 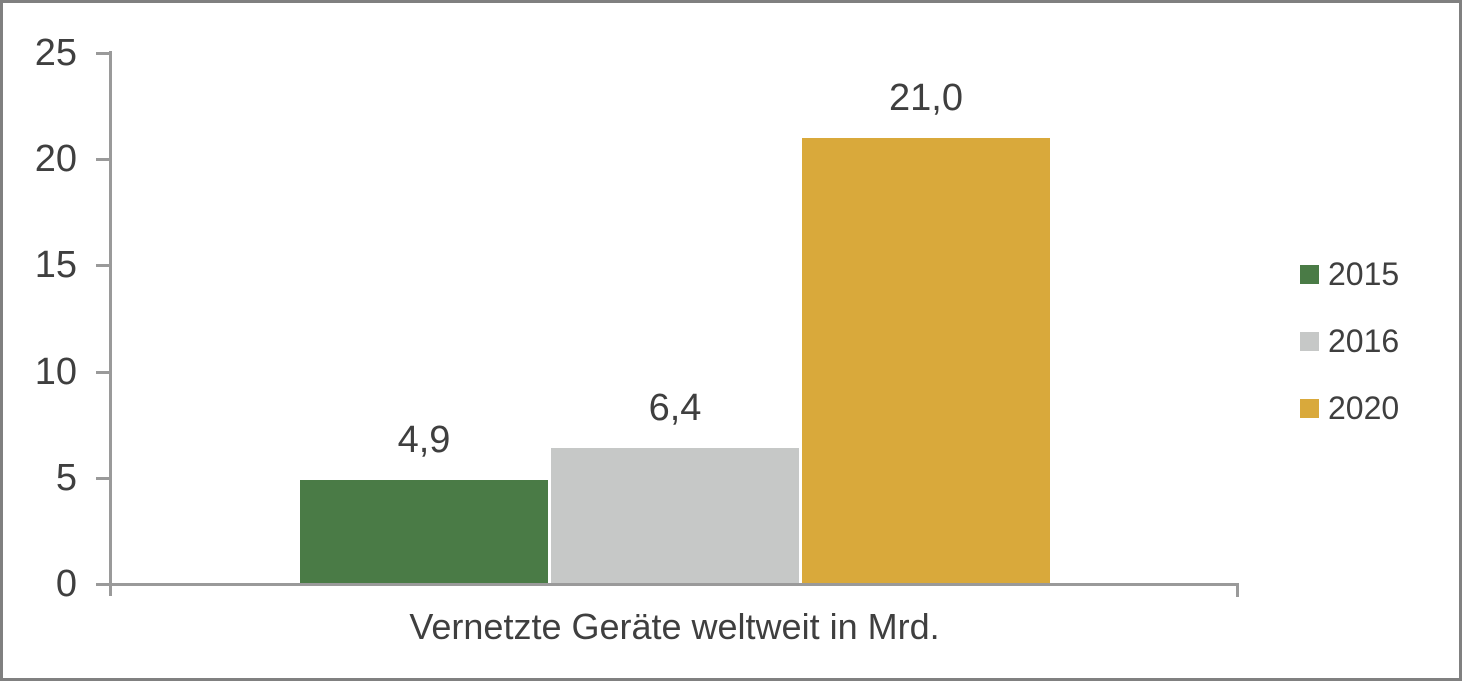 What do you see at coordinates (1364, 341) in the screenshot?
I see `legend-label-2016: 2016` at bounding box center [1364, 341].